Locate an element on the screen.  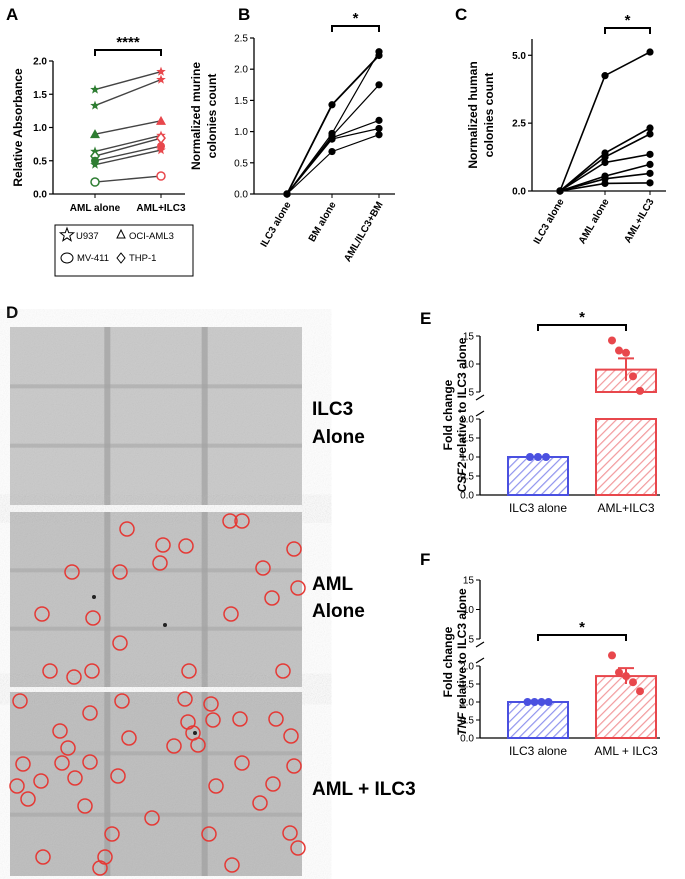
a-legend-item: MV-411 is located at coordinates (93, 258).